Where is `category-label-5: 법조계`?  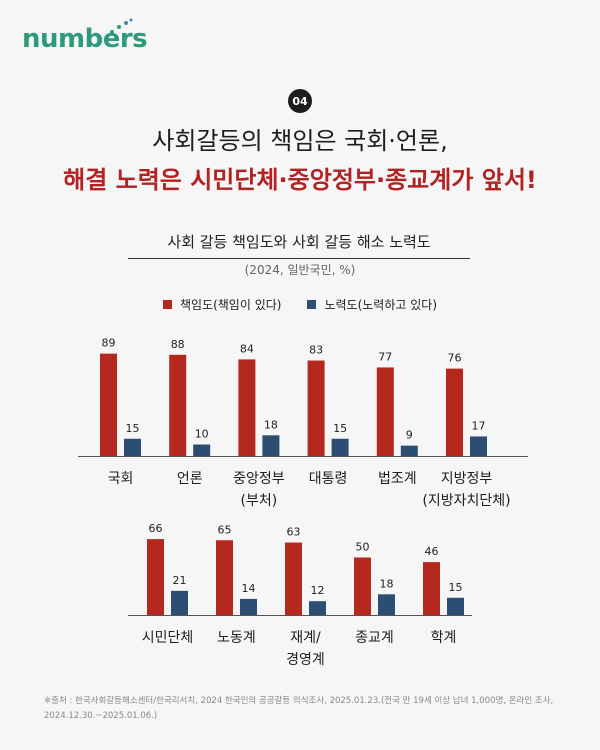
category-label-5: 법조계 is located at coordinates (397, 479).